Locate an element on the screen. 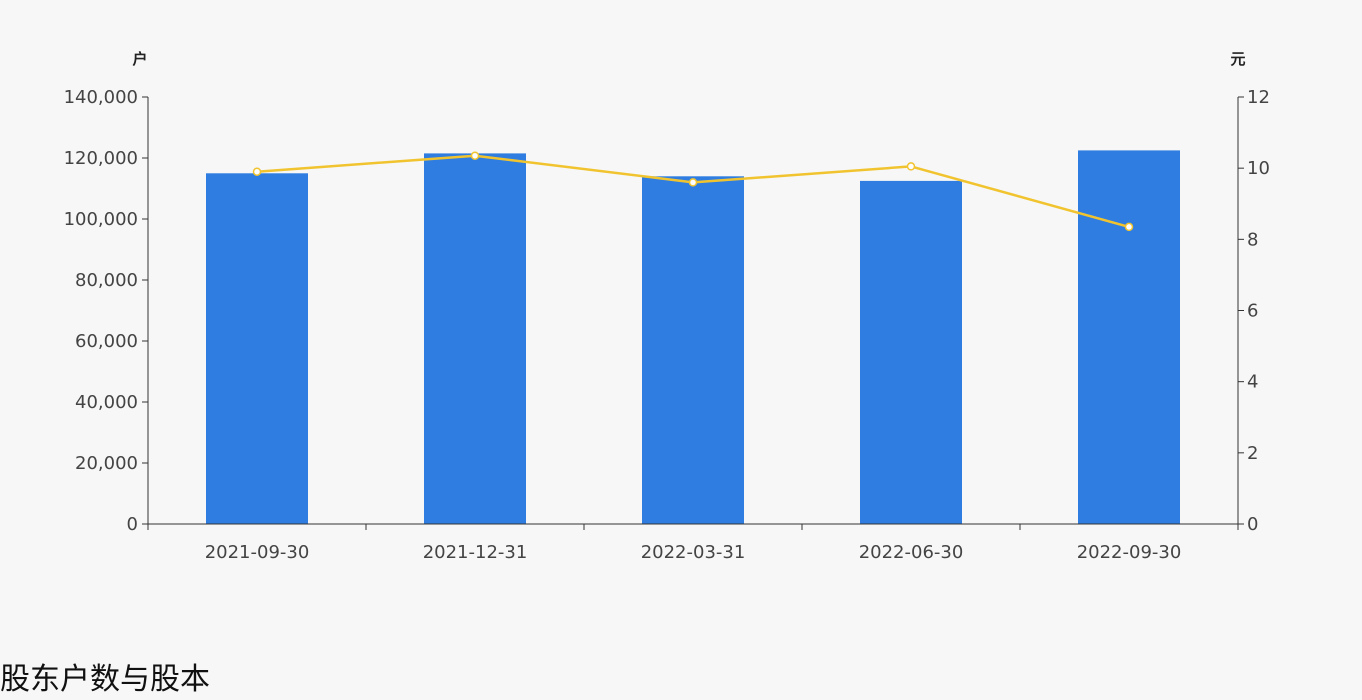 The image size is (1362, 700). left-axis-tick-label: 0 is located at coordinates (132, 524).